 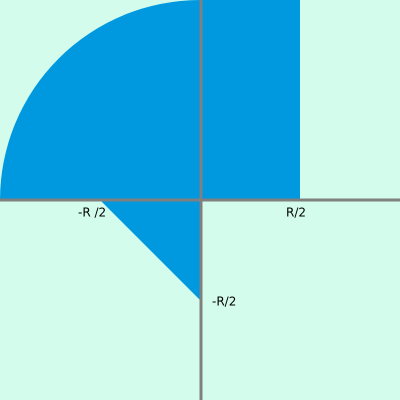 I want to click on x-negative-label: -R /2, so click(x=92, y=213).